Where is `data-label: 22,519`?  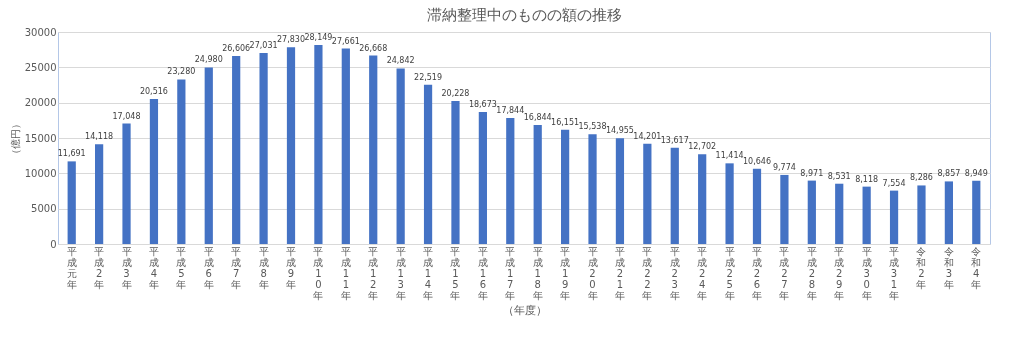
data-label: 22,519 is located at coordinates (428, 77).